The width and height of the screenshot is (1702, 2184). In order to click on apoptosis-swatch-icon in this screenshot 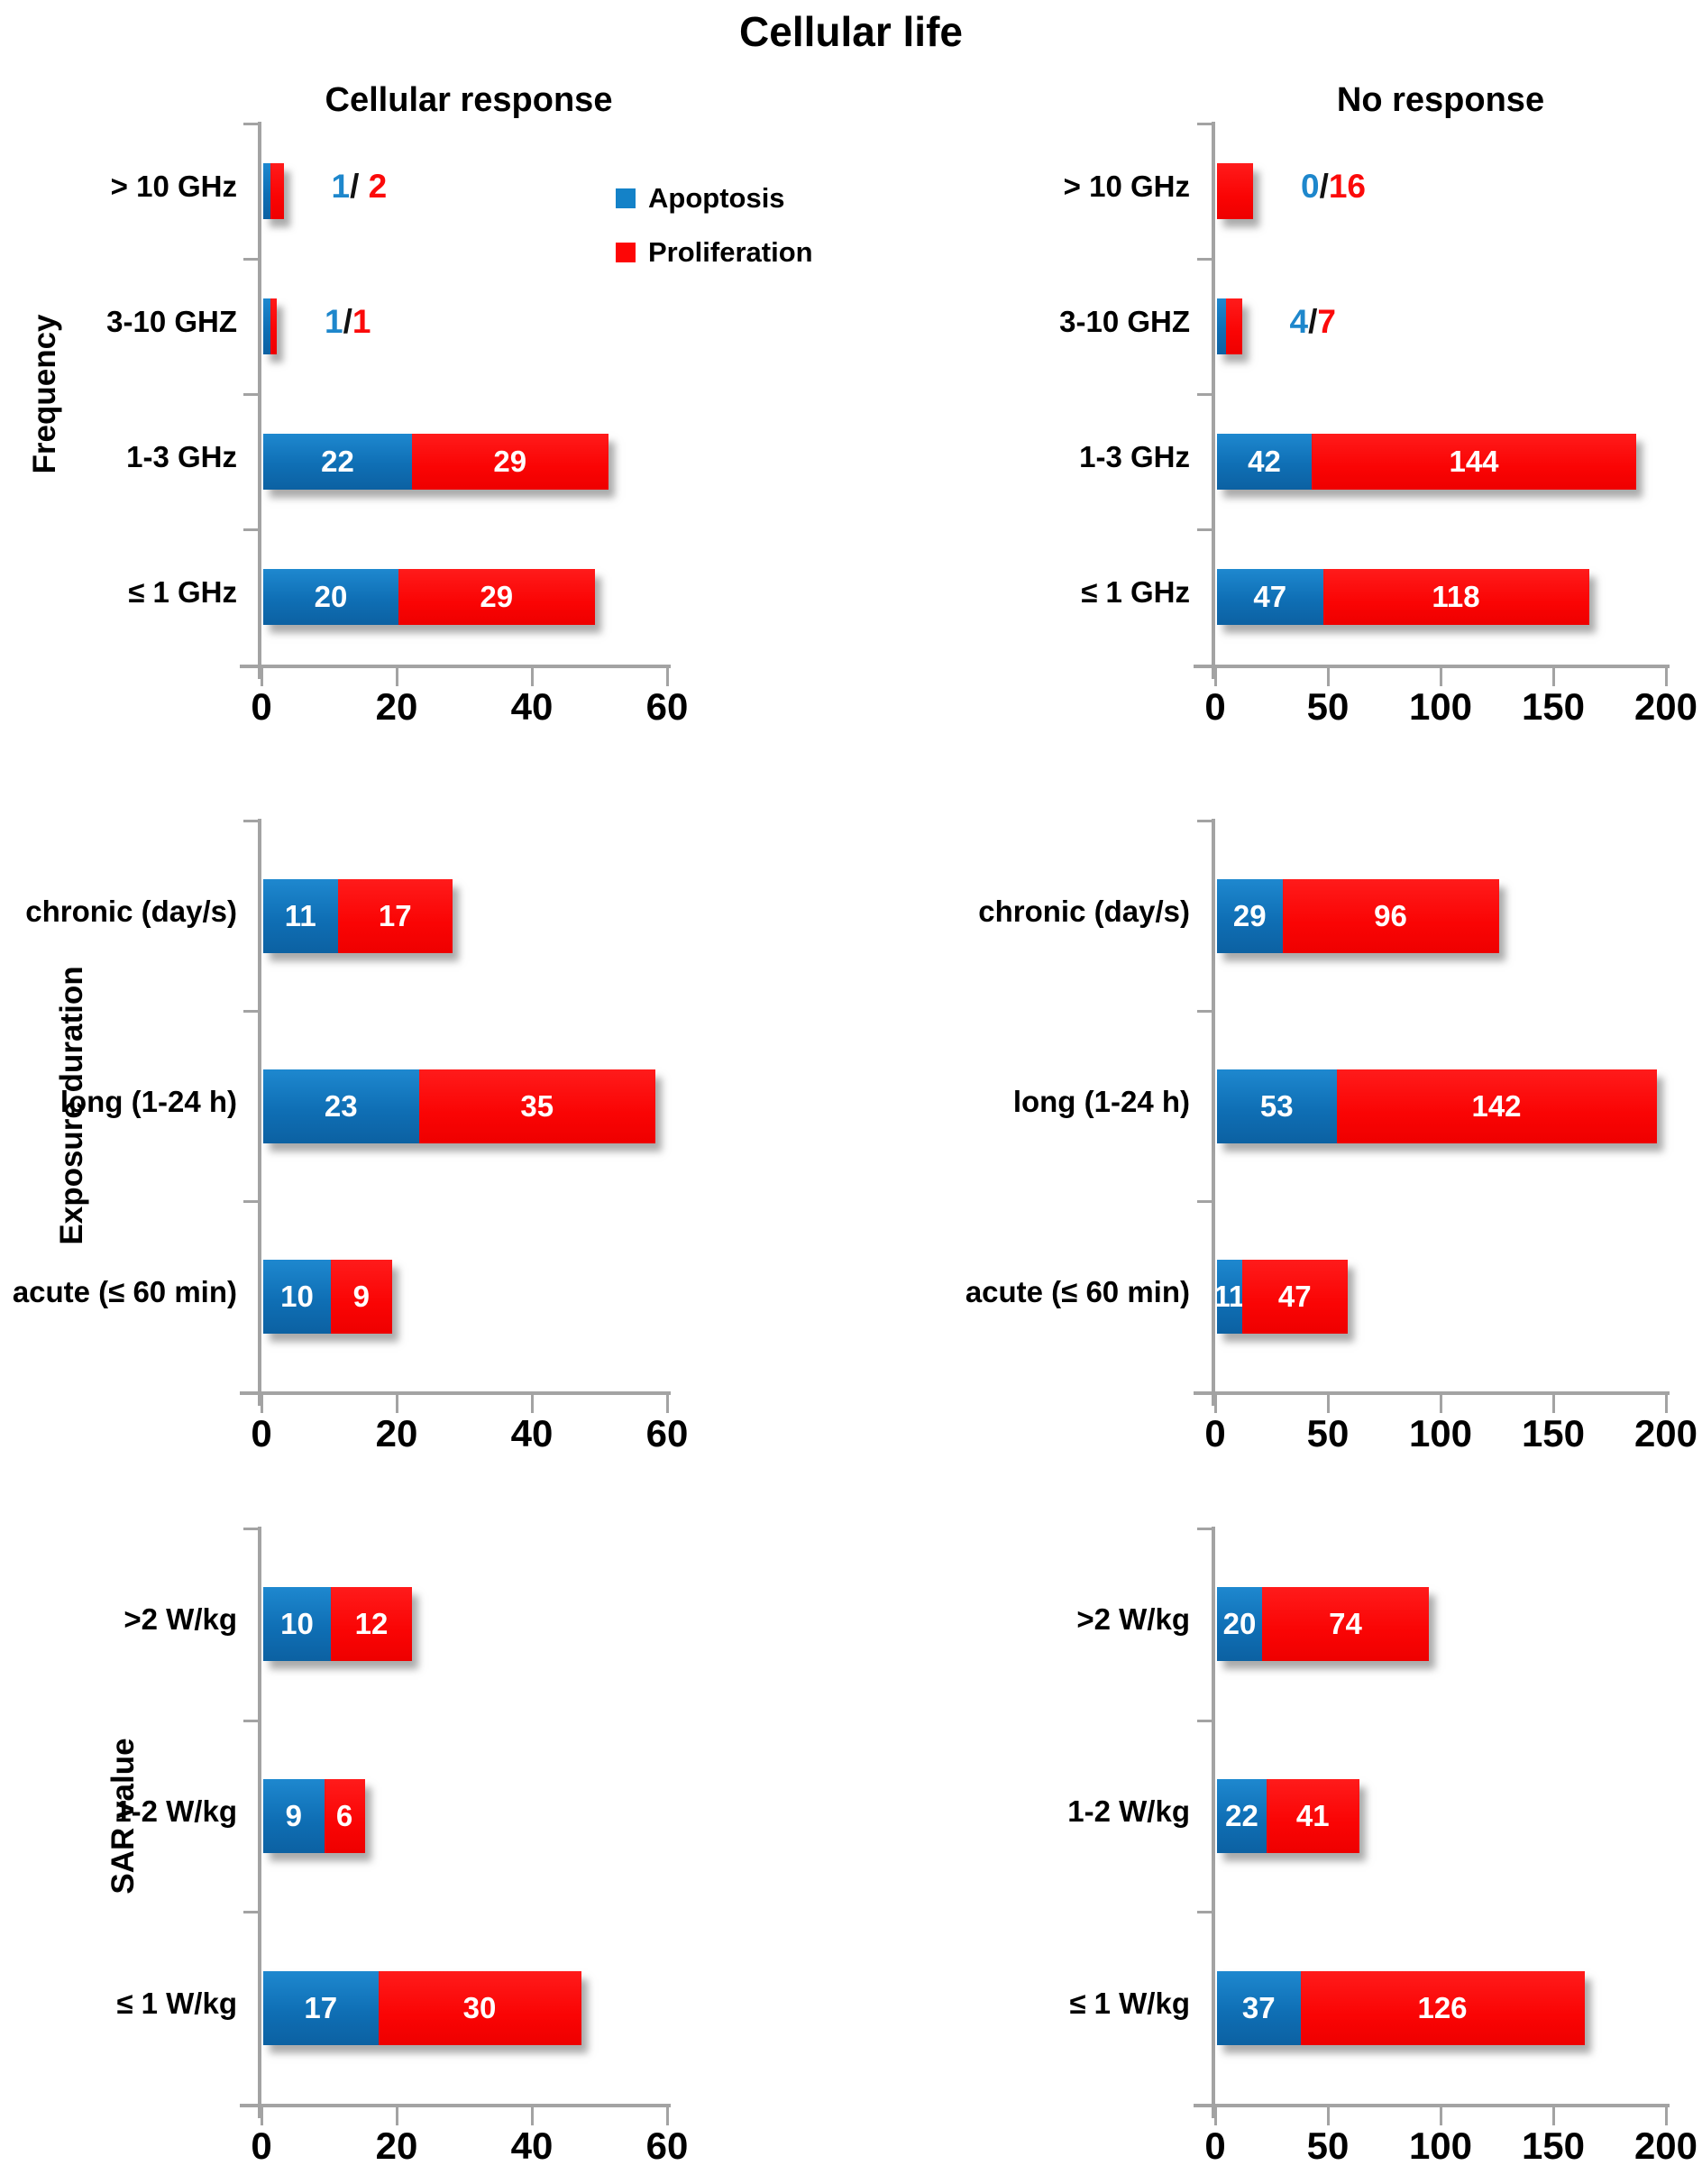, I will do `click(626, 198)`.